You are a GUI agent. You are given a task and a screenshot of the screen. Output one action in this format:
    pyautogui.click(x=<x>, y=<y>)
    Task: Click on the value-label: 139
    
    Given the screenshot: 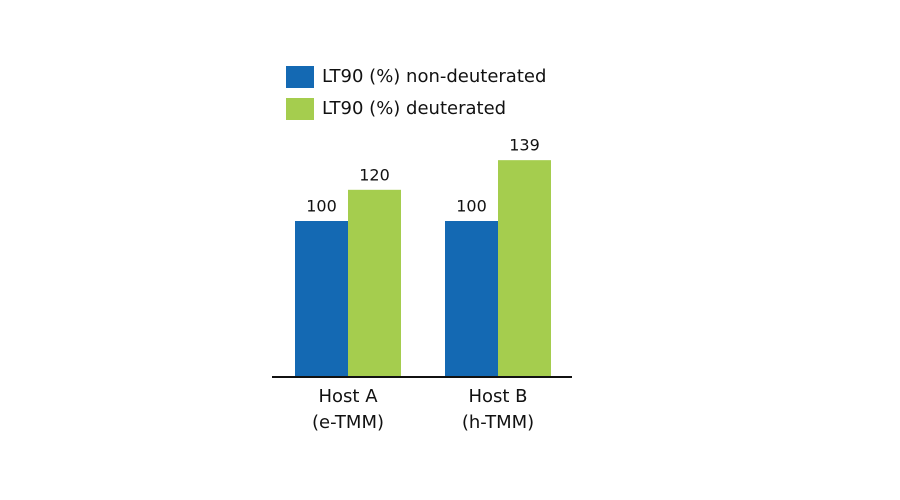 What is the action you would take?
    pyautogui.click(x=524, y=145)
    